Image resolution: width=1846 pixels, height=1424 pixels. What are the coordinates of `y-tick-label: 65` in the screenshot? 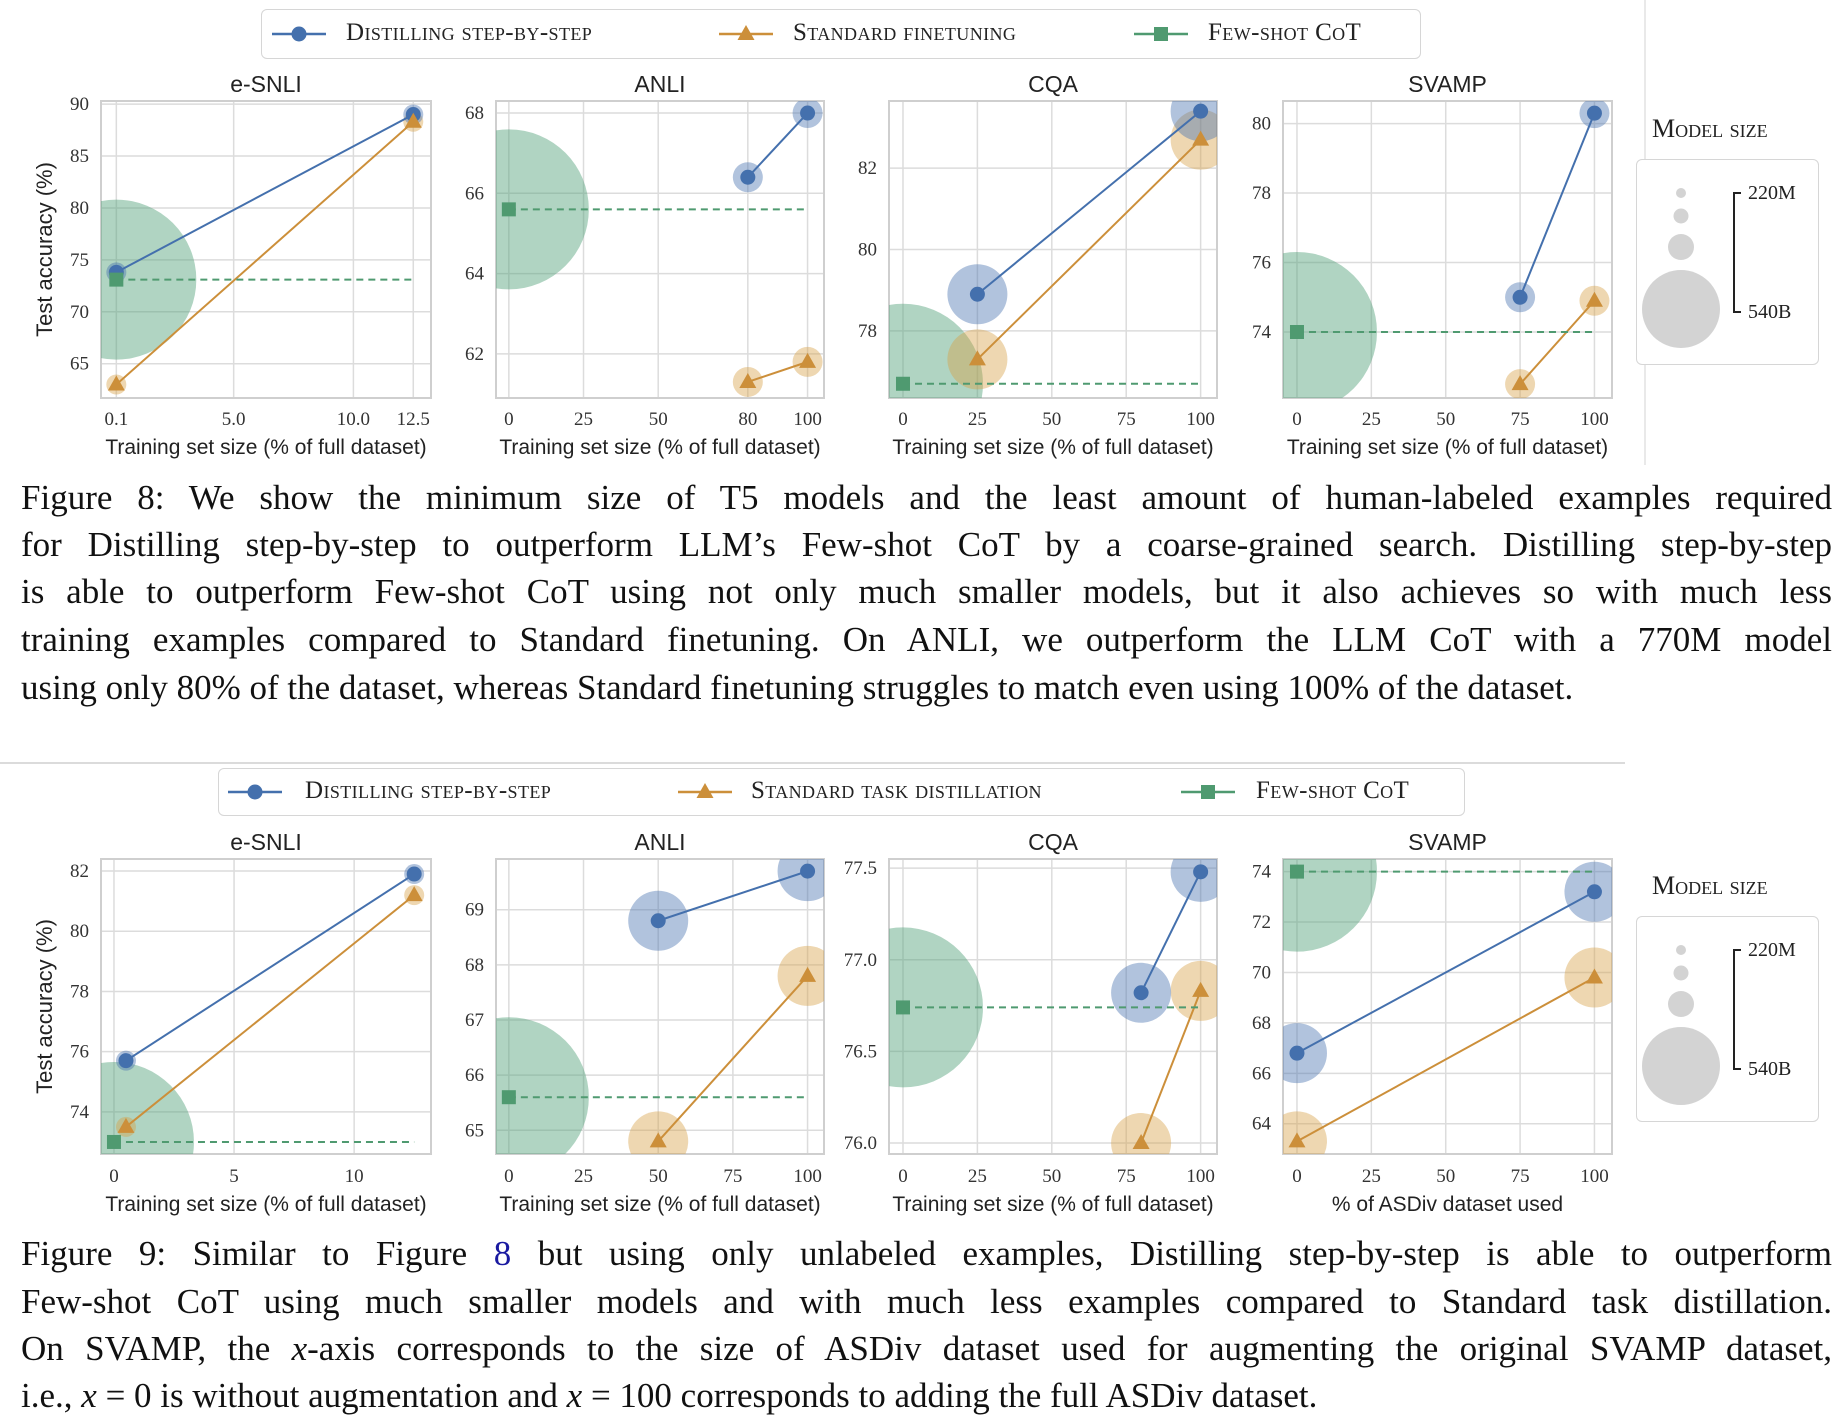 It's located at (474, 1130).